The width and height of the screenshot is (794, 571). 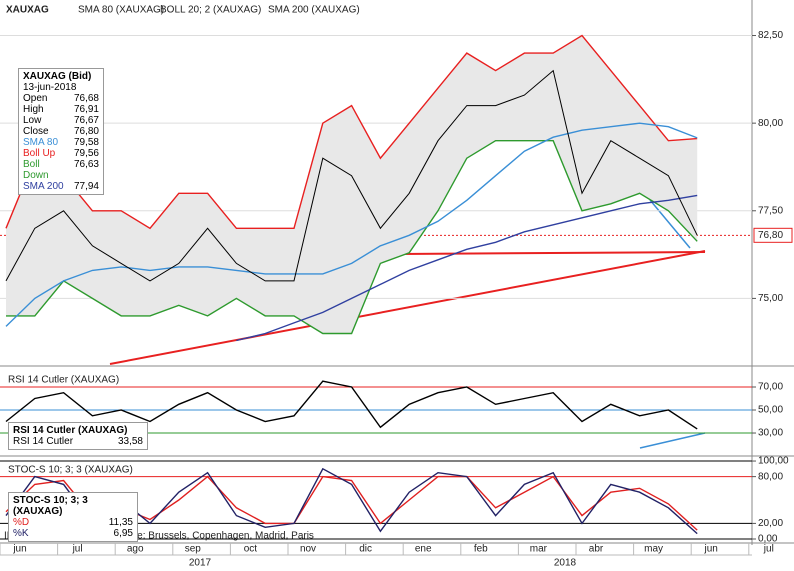 I want to click on last-price-tag, so click(x=773, y=235).